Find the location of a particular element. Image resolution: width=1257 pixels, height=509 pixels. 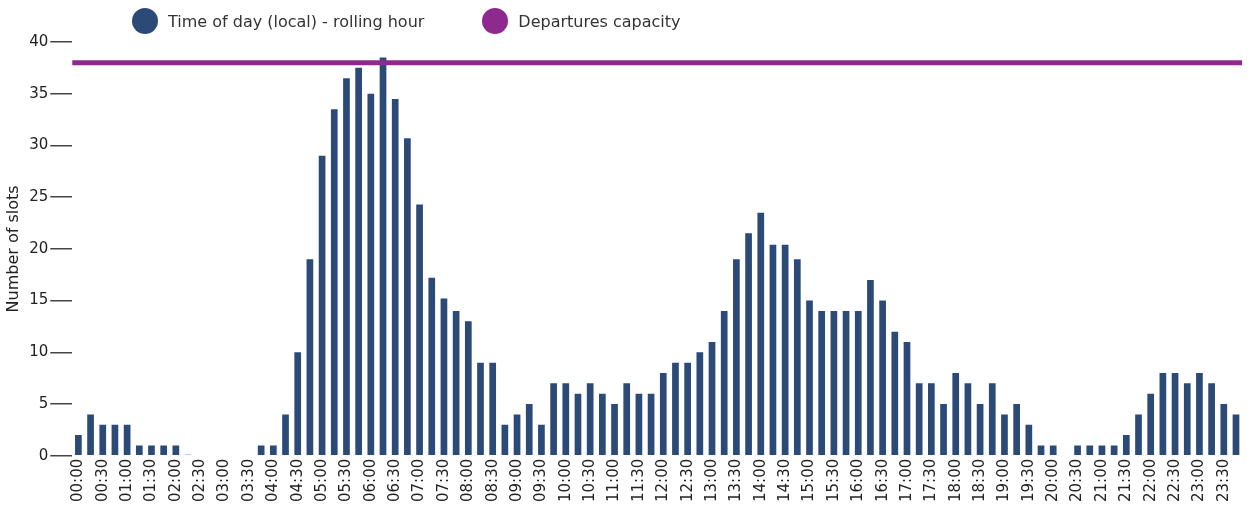

x-tick-label: 06:30 is located at coordinates (394, 480).